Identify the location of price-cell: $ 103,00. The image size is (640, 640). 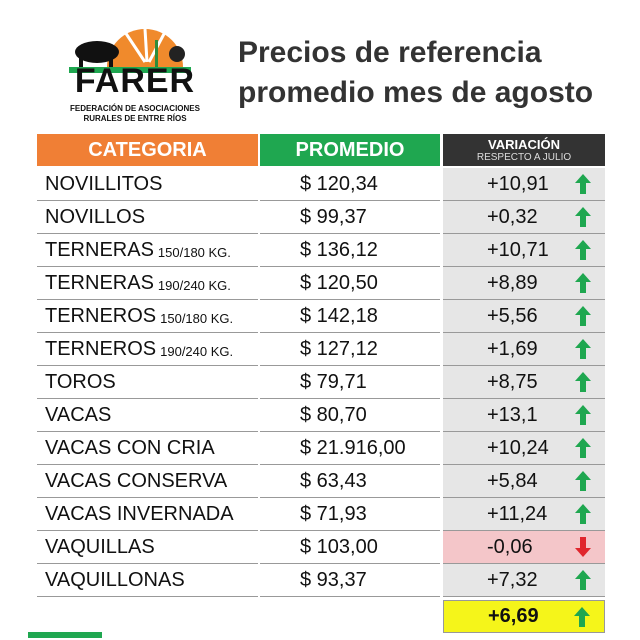
(350, 547).